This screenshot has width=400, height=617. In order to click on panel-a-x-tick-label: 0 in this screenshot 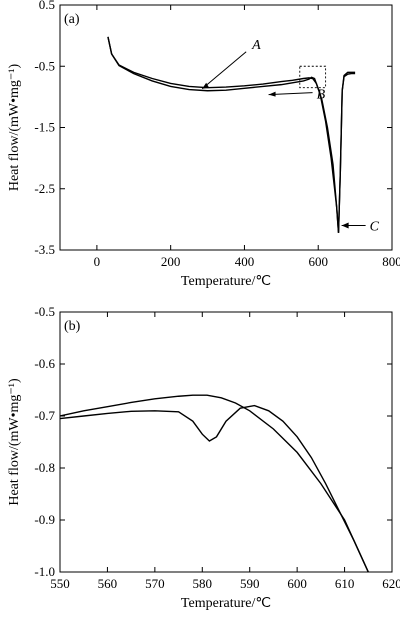, I will do `click(97, 261)`.